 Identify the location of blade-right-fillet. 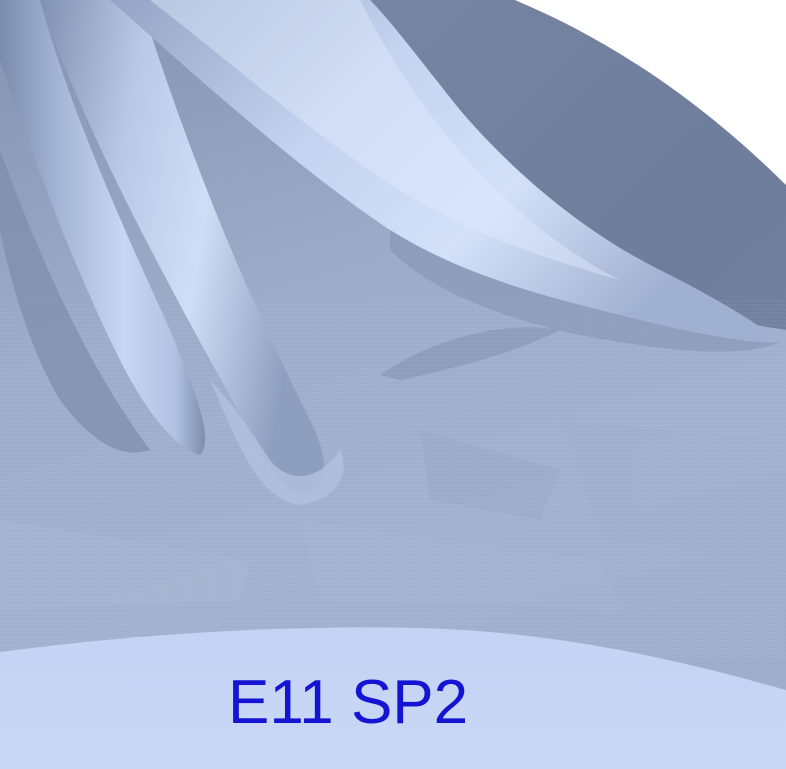
(585, 291).